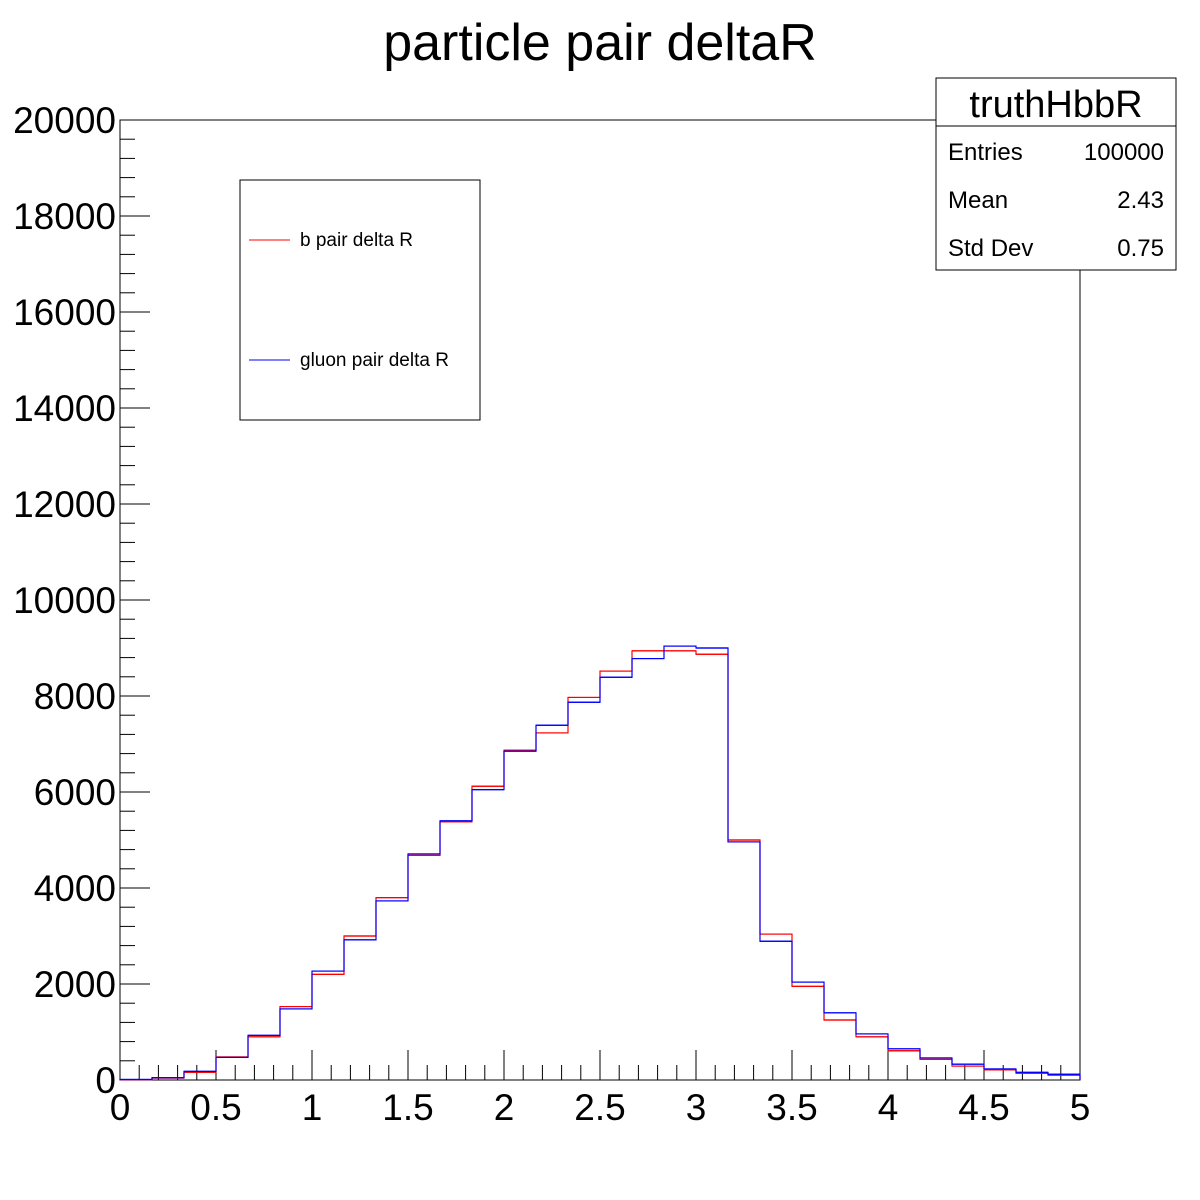 The height and width of the screenshot is (1200, 1200). What do you see at coordinates (985, 152) in the screenshot?
I see `stats-entries-label: Entries` at bounding box center [985, 152].